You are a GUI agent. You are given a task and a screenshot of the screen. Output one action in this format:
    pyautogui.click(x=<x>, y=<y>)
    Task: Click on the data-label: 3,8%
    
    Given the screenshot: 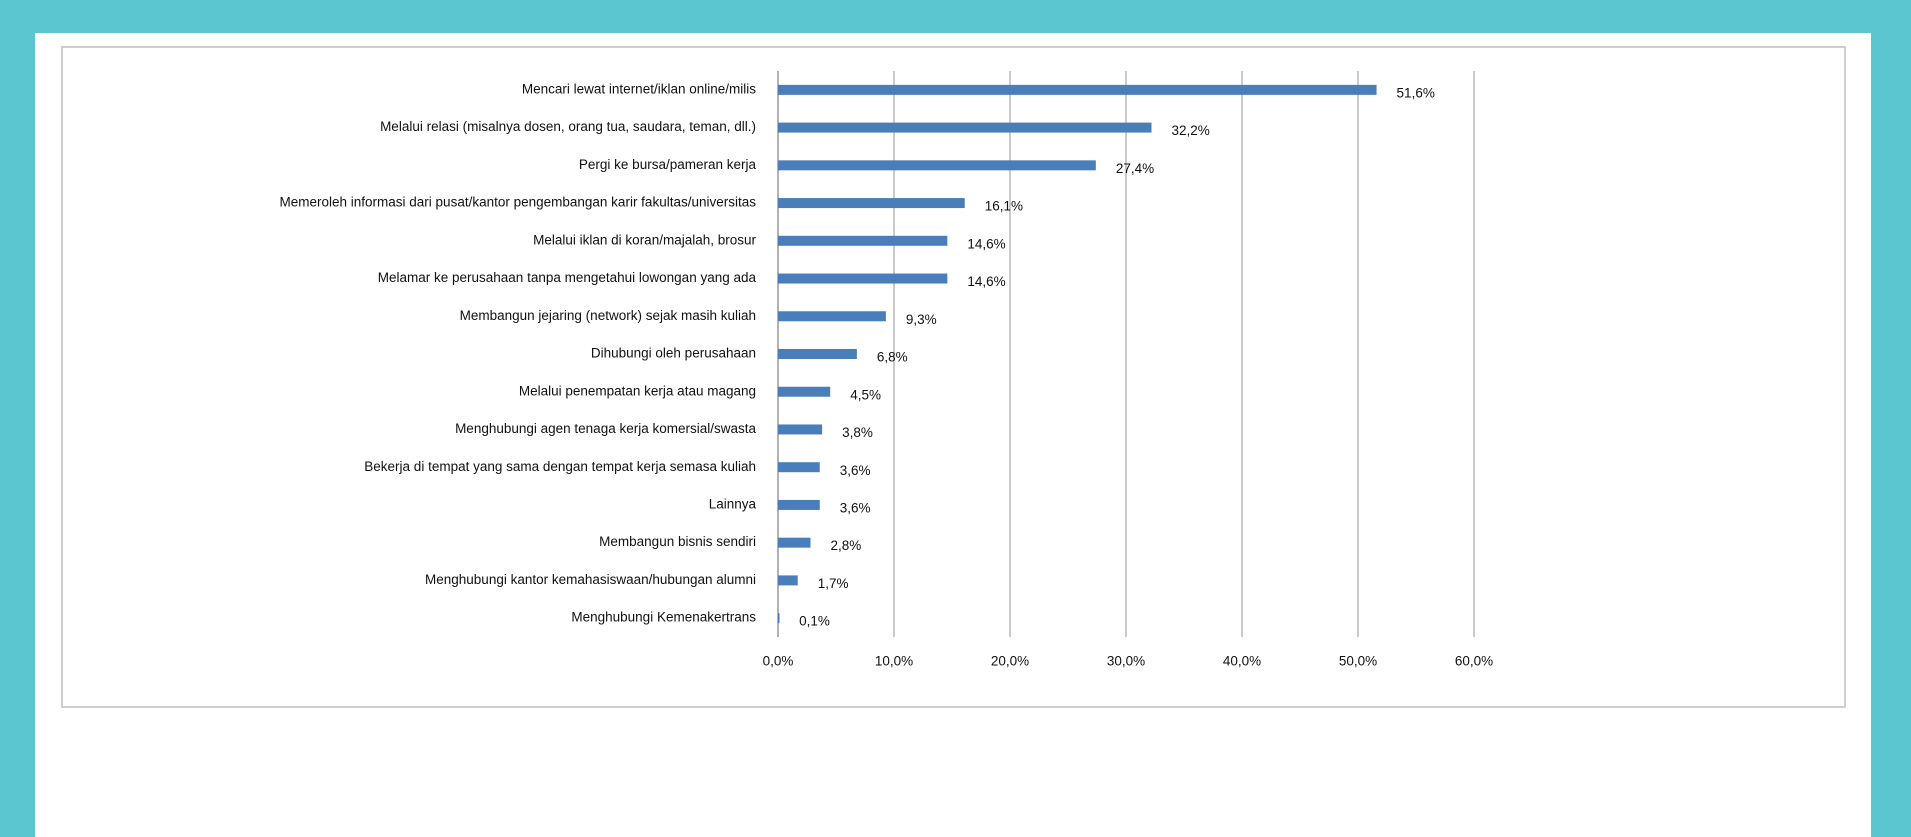 What is the action you would take?
    pyautogui.click(x=857, y=432)
    